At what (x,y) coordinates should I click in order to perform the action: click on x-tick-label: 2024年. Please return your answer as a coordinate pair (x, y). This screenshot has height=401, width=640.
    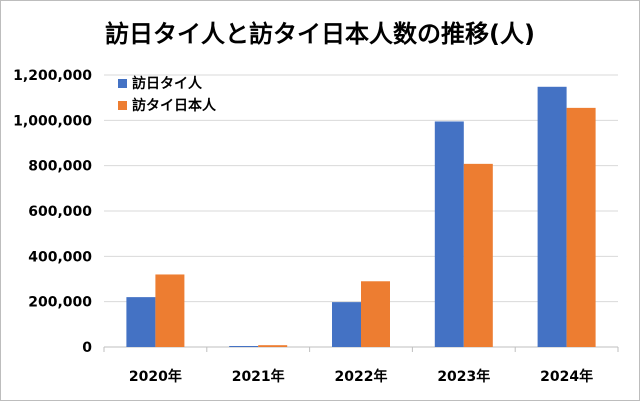
    Looking at the image, I should click on (566, 376).